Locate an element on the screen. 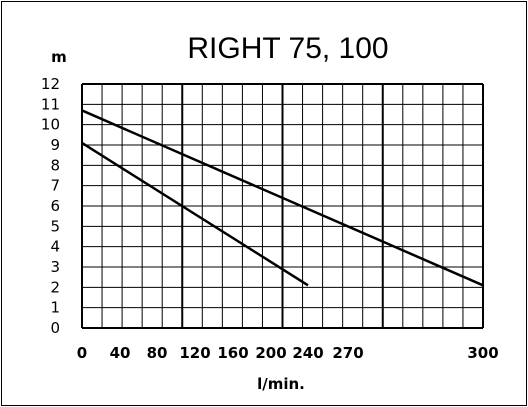 Image resolution: width=528 pixels, height=407 pixels. y-tick-label: 3 is located at coordinates (55, 267).